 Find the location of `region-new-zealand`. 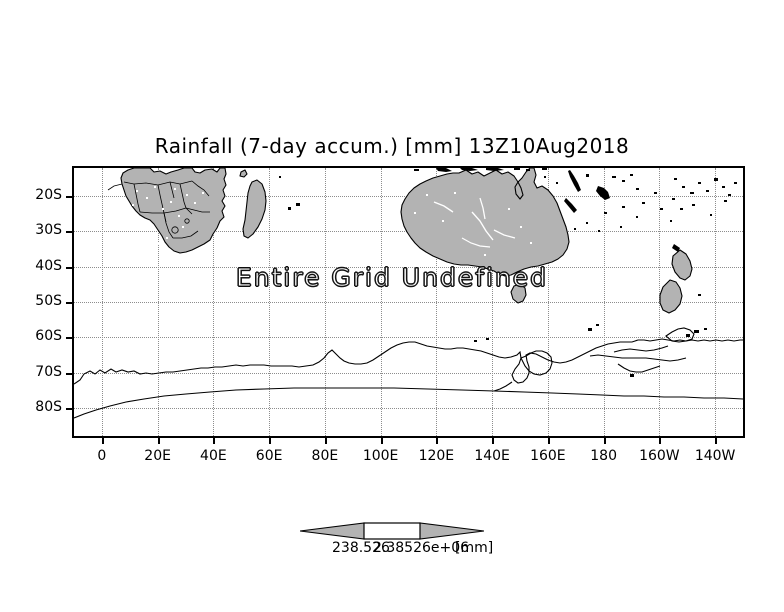

region-new-zealand is located at coordinates (680, 279).